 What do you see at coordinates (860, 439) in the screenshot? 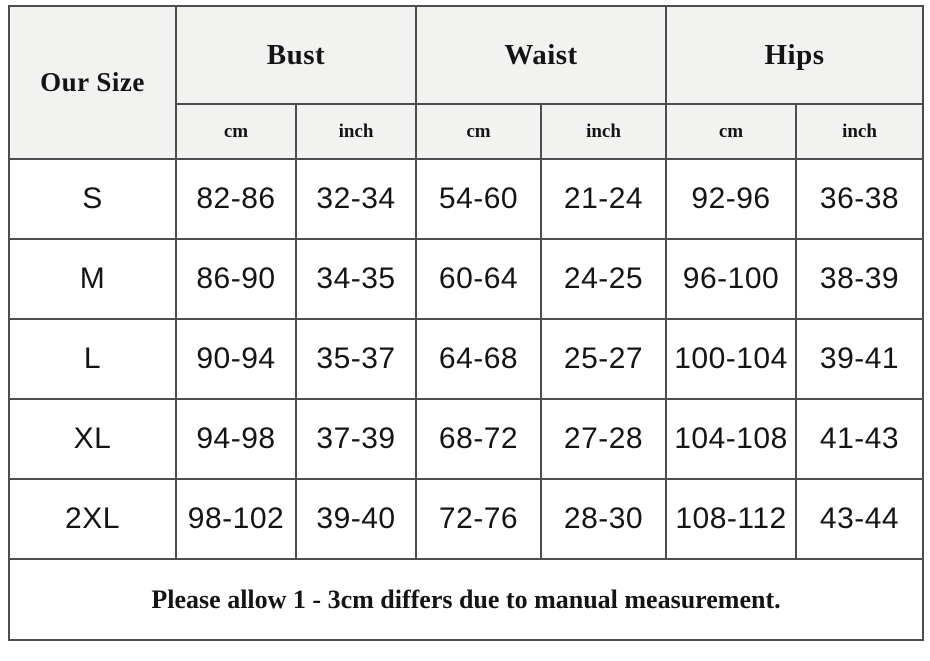
I see `measurement-value: 41-43` at bounding box center [860, 439].